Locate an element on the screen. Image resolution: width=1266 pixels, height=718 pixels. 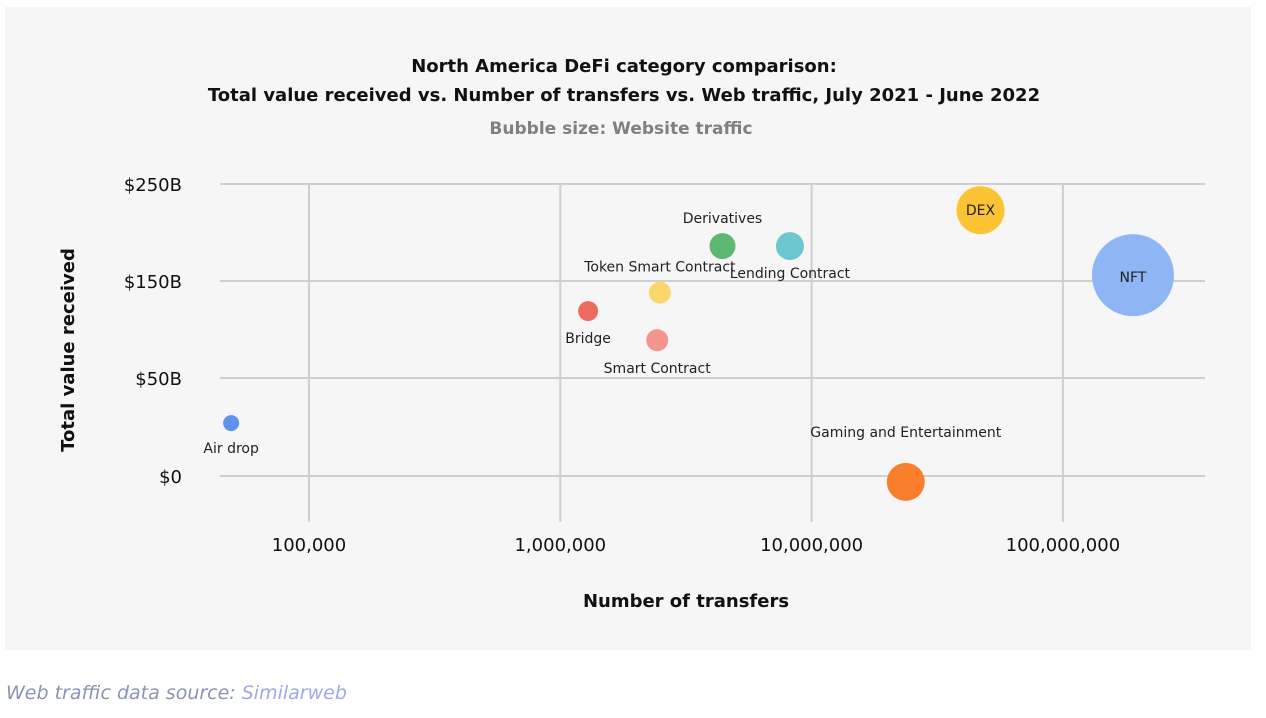
y-tick-label: $50B is located at coordinates (158, 379).